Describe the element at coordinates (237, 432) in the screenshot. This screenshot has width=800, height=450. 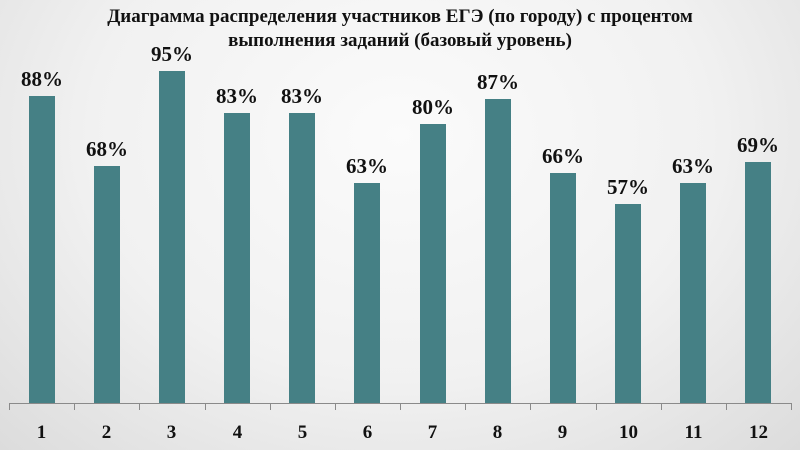
I see `x-axis-category-label: 4` at that location.